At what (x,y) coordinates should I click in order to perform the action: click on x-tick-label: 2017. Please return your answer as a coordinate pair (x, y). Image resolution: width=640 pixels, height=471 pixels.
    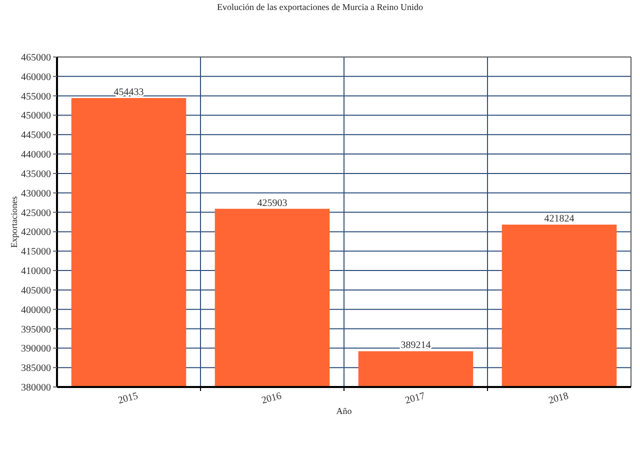
    Looking at the image, I should click on (415, 398).